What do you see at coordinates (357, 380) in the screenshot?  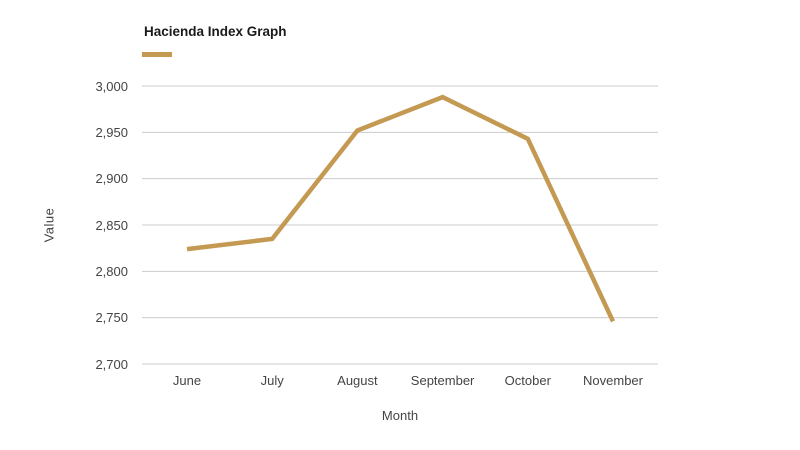 I see `x-tick-label: August` at bounding box center [357, 380].